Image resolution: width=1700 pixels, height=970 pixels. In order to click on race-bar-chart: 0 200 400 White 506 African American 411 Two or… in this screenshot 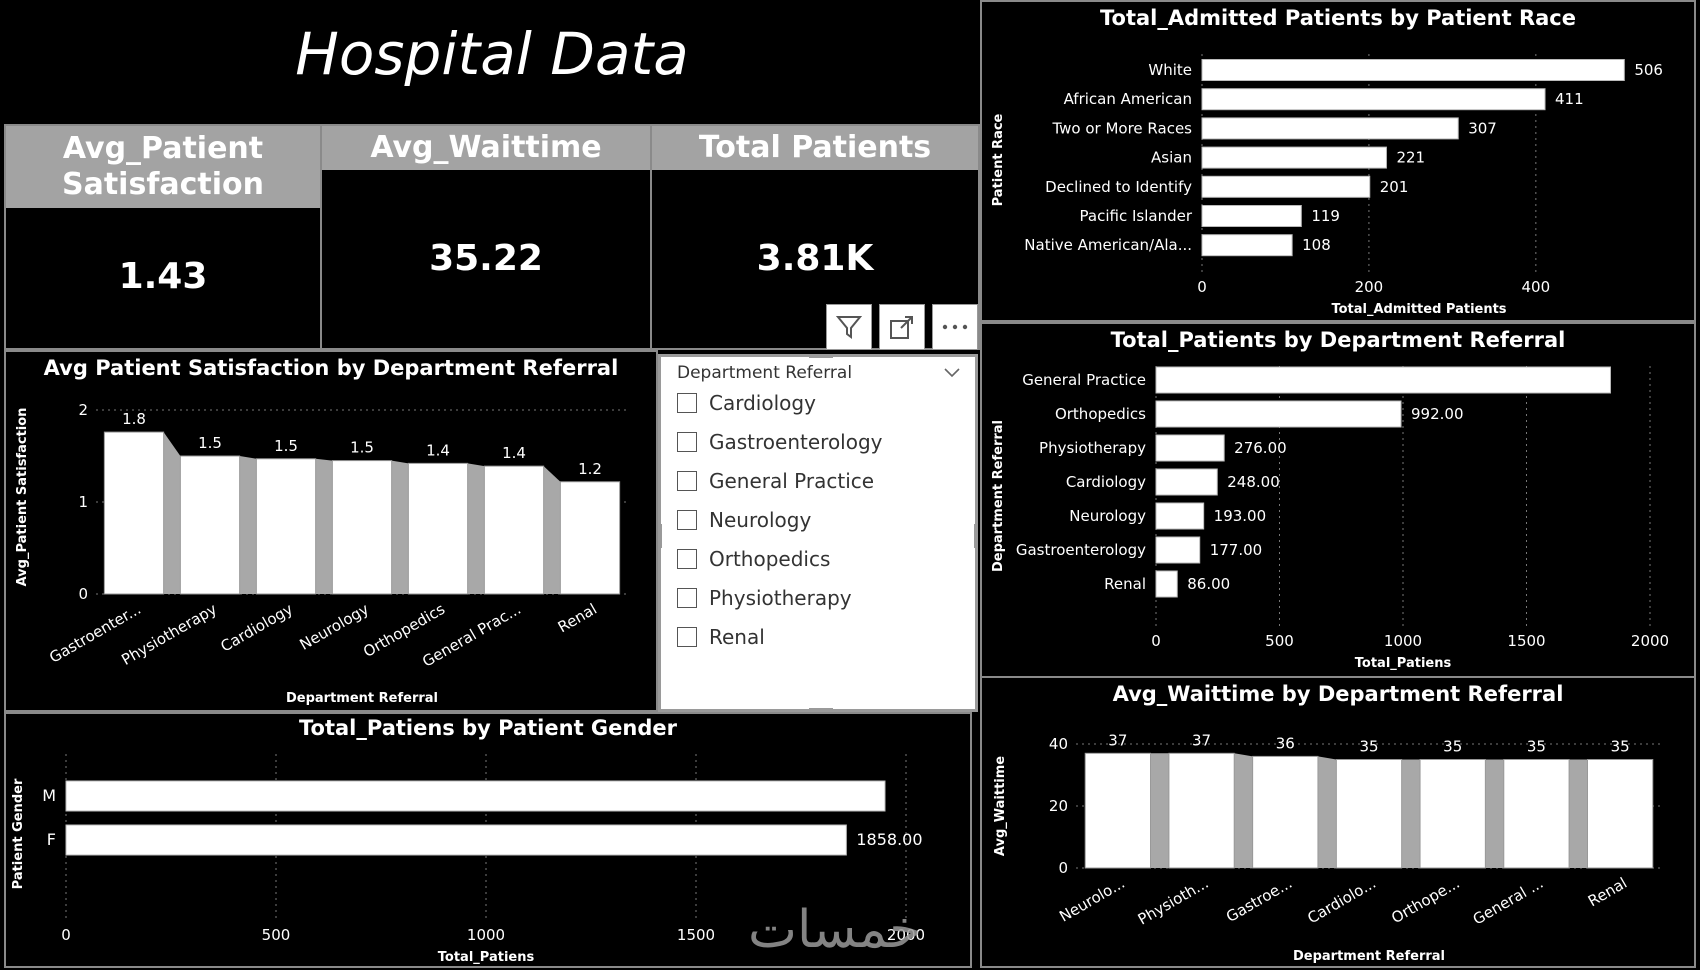, I will do `click(1327, 185)`.